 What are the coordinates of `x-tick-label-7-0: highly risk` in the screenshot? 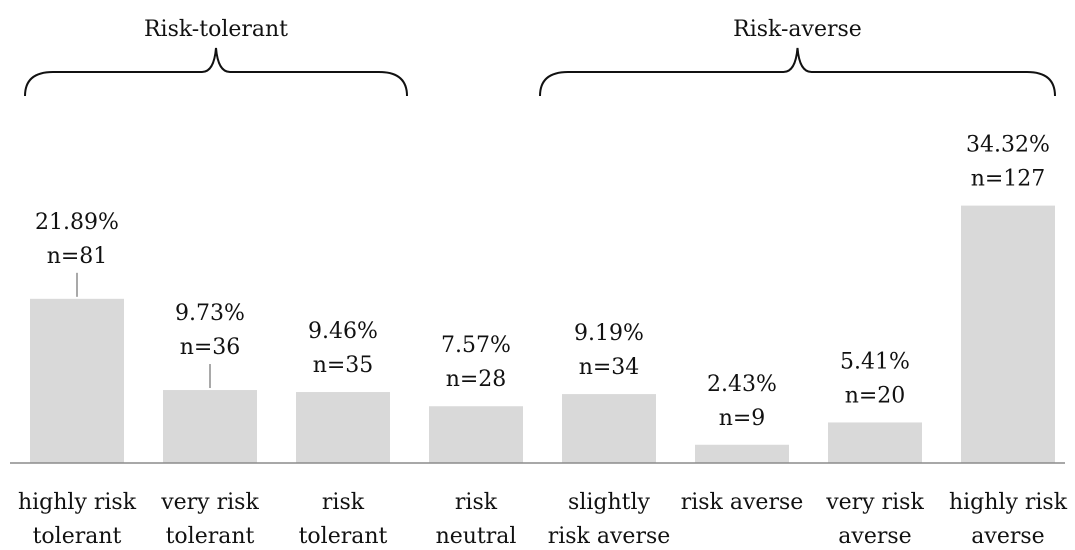 It's located at (1008, 502).